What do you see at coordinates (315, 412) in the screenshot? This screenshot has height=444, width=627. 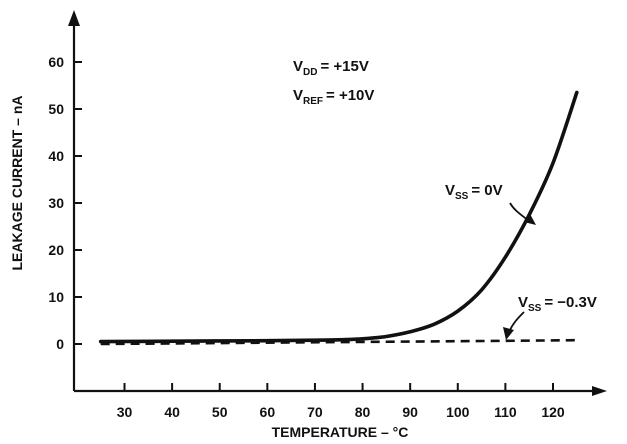 I see `x-tick-label: 70` at bounding box center [315, 412].